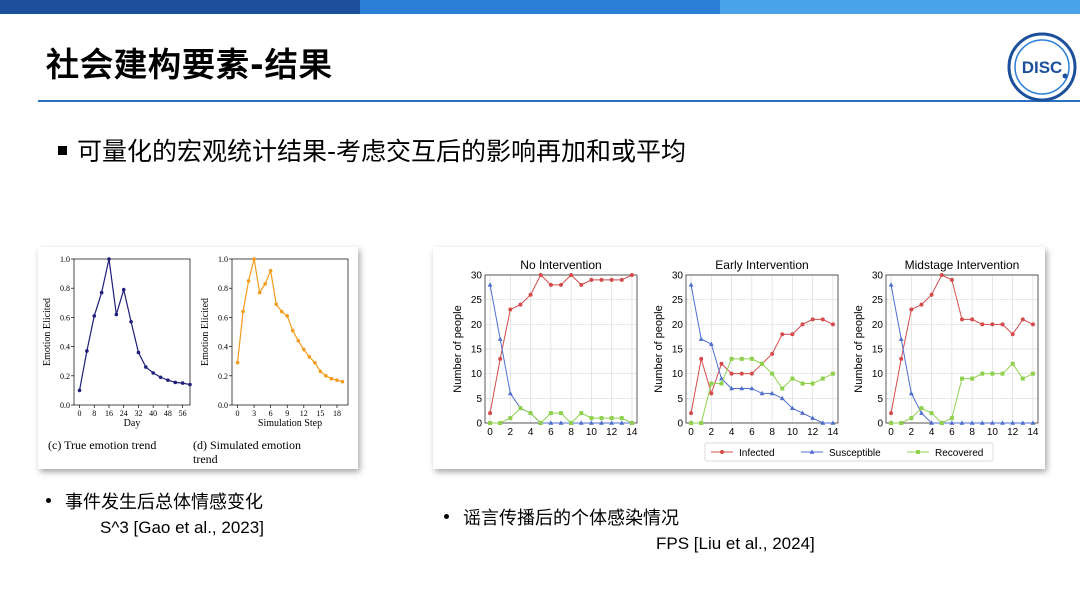 The width and height of the screenshot is (1080, 608). I want to click on disc-logo-icon: DISC, so click(1042, 67).